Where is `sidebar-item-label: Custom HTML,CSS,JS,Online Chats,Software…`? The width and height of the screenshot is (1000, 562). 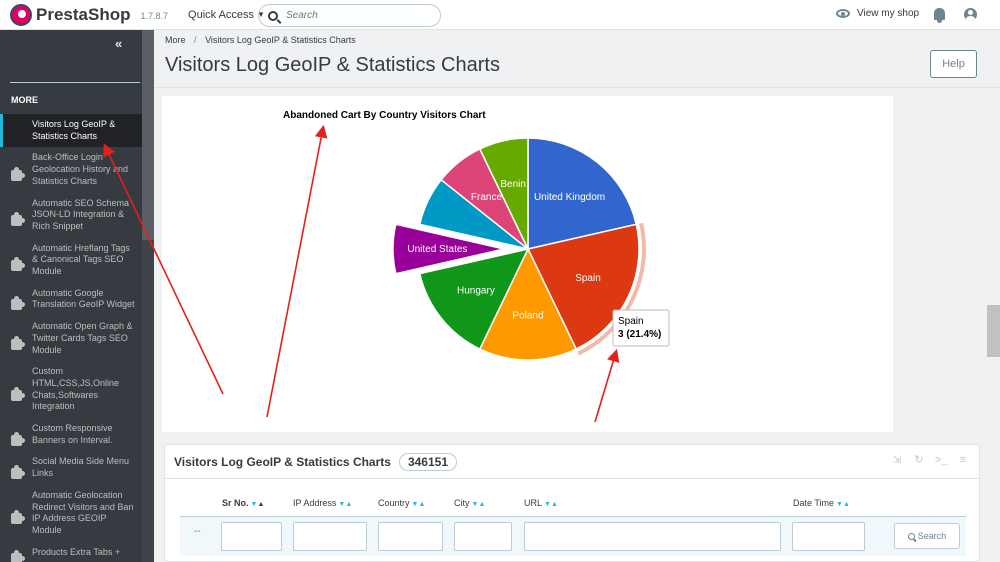 sidebar-item-label: Custom HTML,CSS,JS,Online Chats,Software… is located at coordinates (75, 388).